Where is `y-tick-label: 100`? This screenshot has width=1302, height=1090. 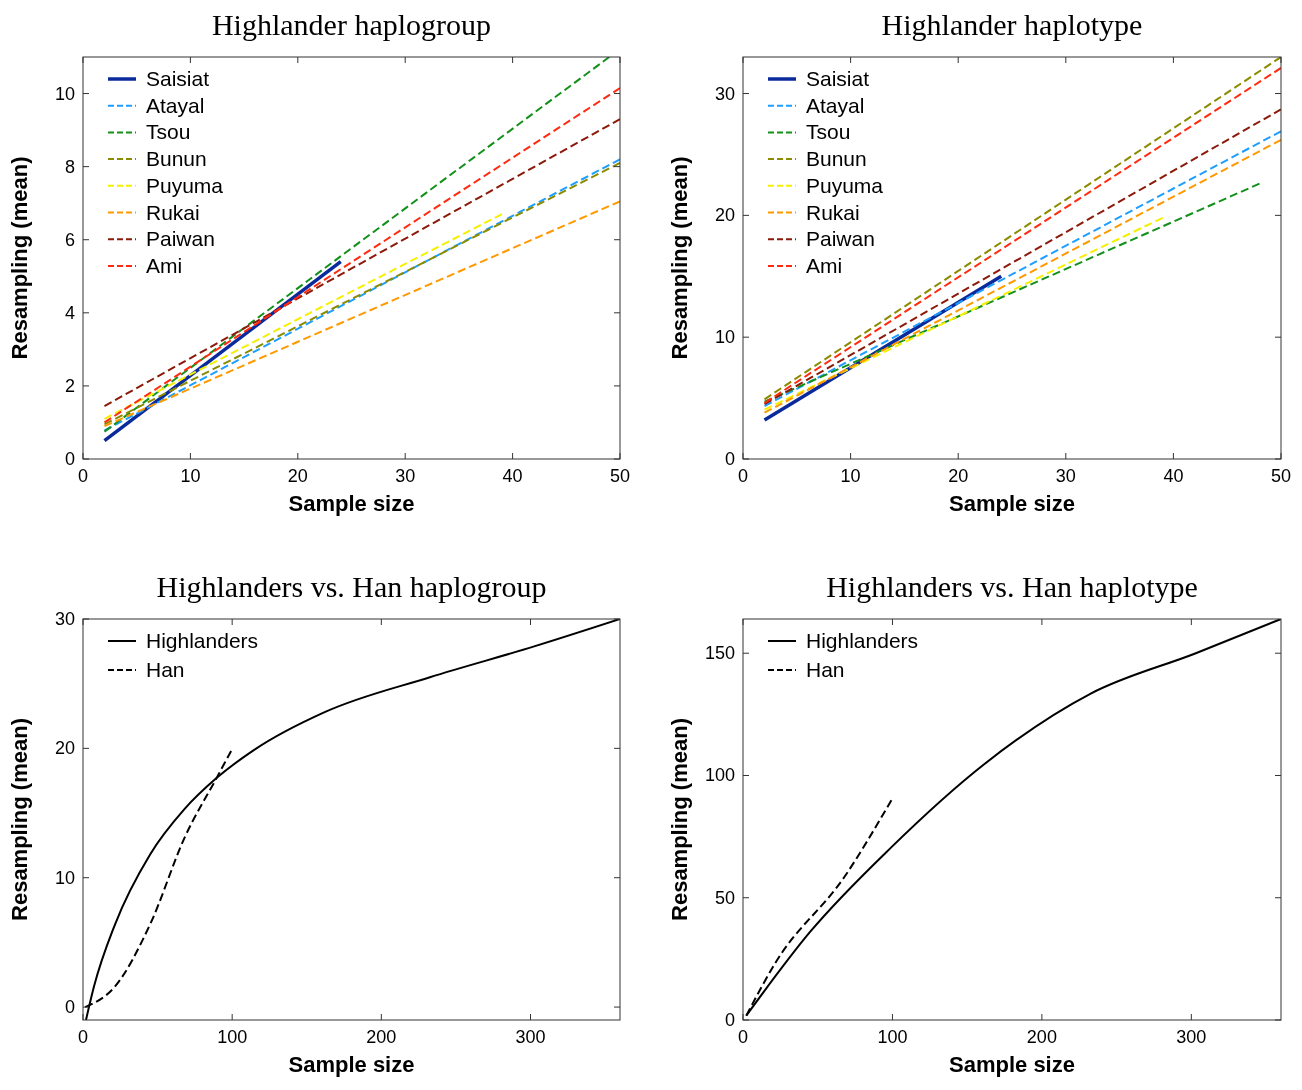
y-tick-label: 100 is located at coordinates (719, 775).